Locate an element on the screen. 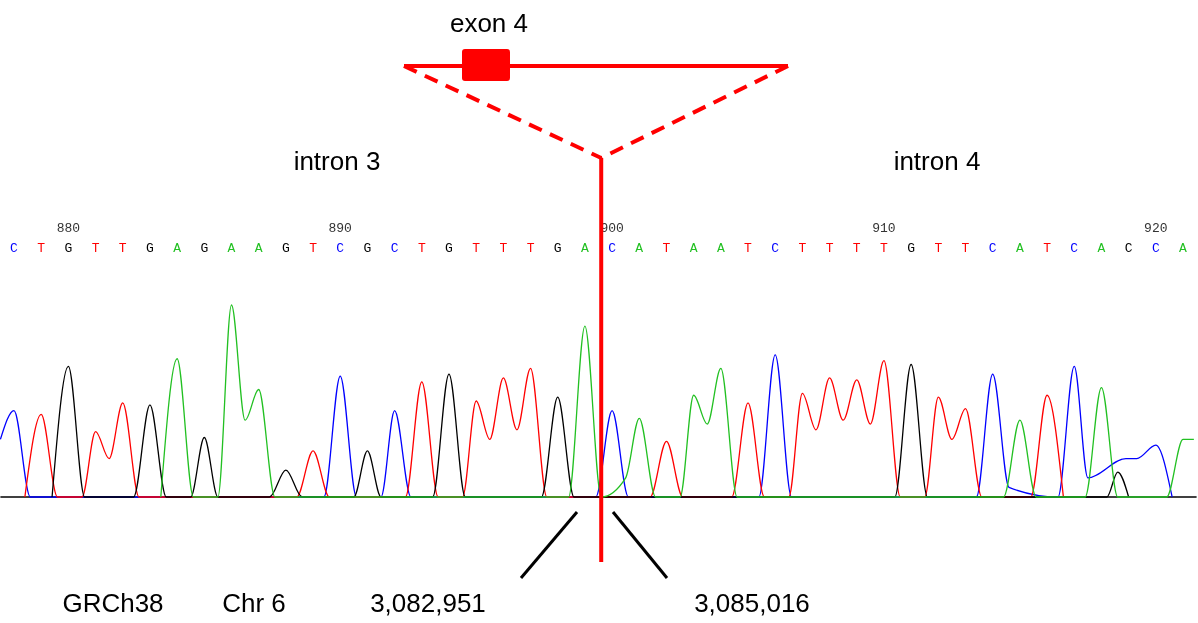 This screenshot has width=1198, height=623. text: Chr 6 is located at coordinates (254, 603).